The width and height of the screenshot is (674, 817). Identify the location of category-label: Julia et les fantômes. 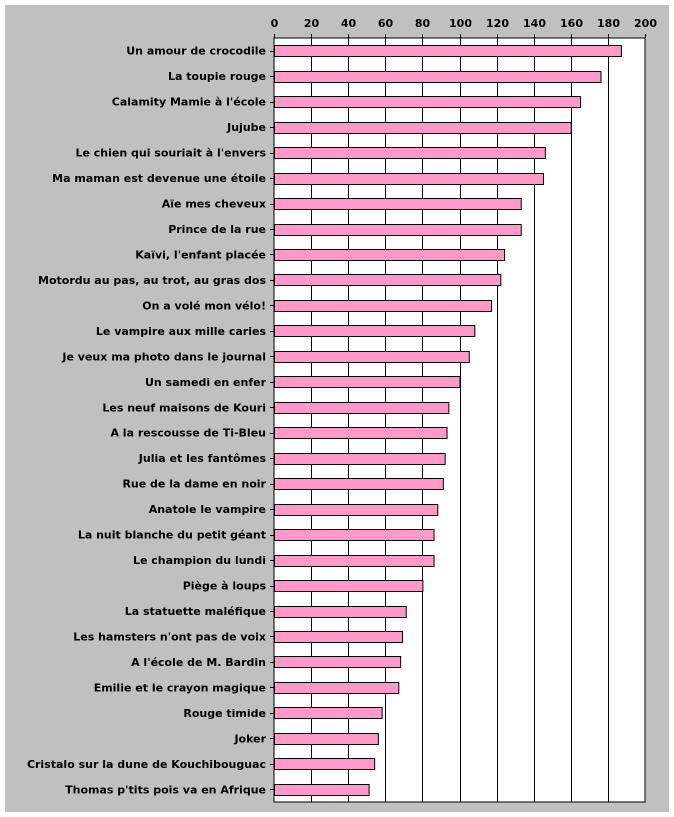
(202, 458).